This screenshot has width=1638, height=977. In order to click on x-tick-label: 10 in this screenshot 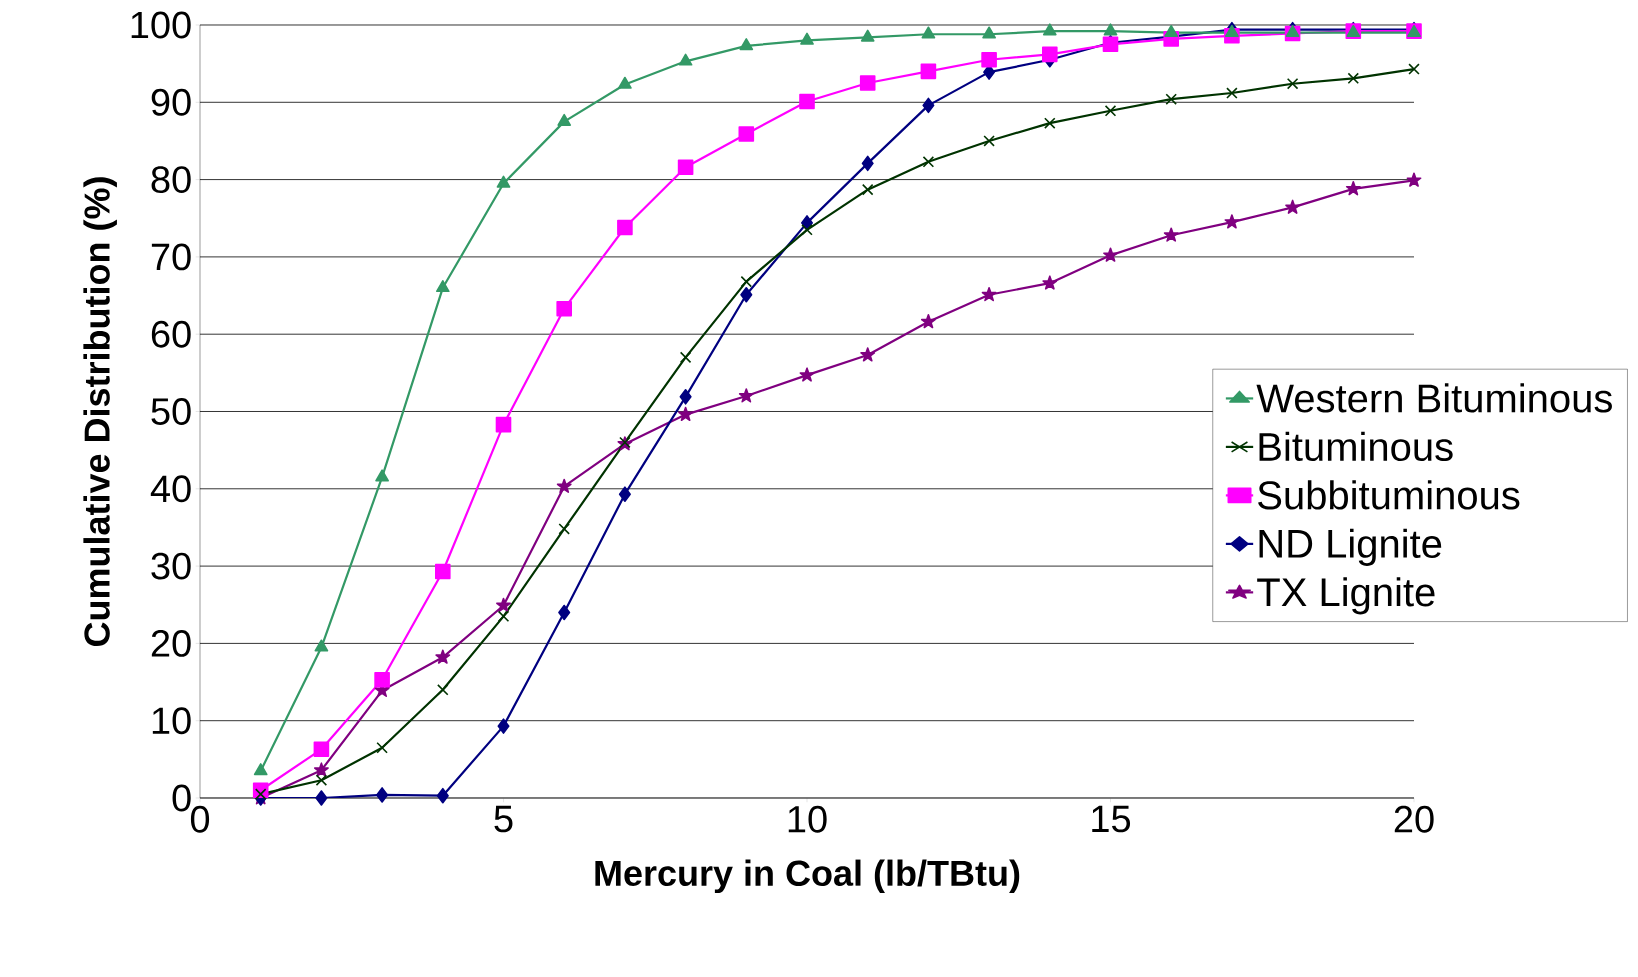, I will do `click(807, 819)`.